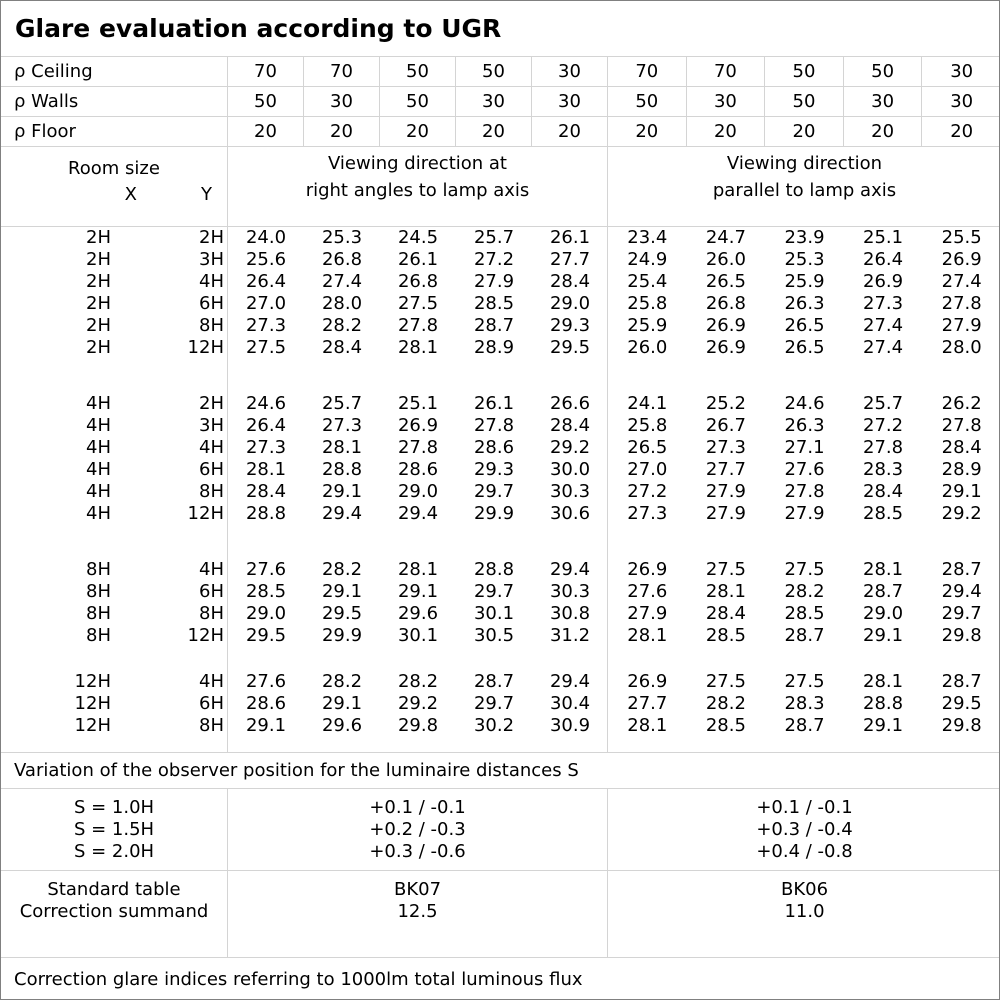 The height and width of the screenshot is (1000, 1000). Describe the element at coordinates (607, 489) in the screenshot. I see `group-column-divider` at that location.